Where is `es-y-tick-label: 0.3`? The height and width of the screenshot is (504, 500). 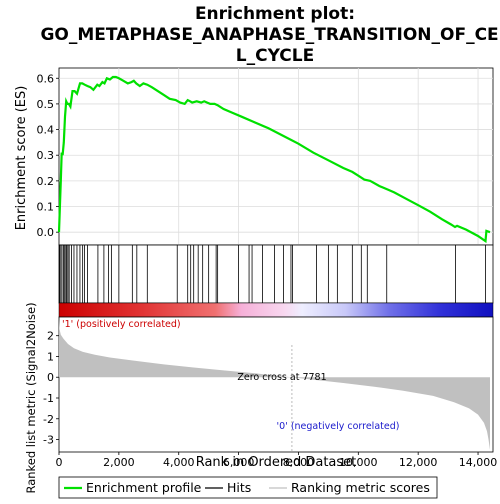
es-y-tick-label: 0.3 is located at coordinates (46, 155).